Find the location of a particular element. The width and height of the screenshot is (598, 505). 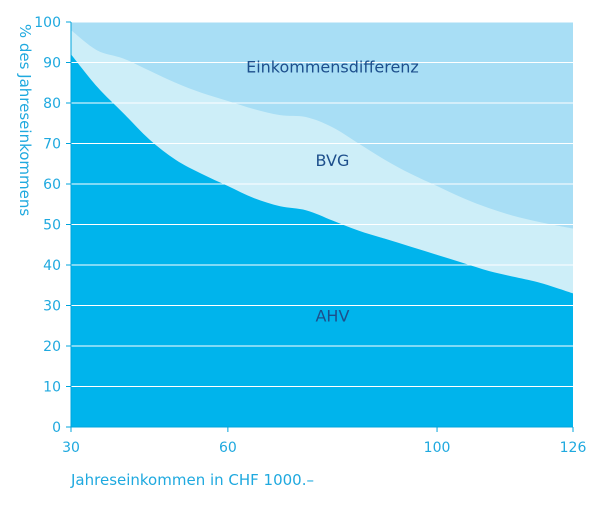

y-tick-label: 90 is located at coordinates (52, 64).